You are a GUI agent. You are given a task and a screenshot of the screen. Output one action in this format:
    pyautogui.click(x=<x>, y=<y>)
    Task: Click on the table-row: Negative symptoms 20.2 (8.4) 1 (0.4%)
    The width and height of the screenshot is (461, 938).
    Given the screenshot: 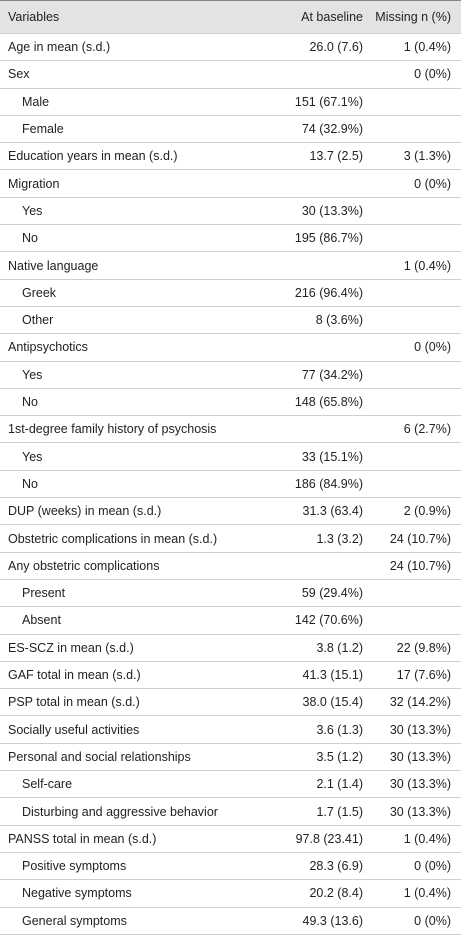 What is the action you would take?
    pyautogui.click(x=230, y=894)
    